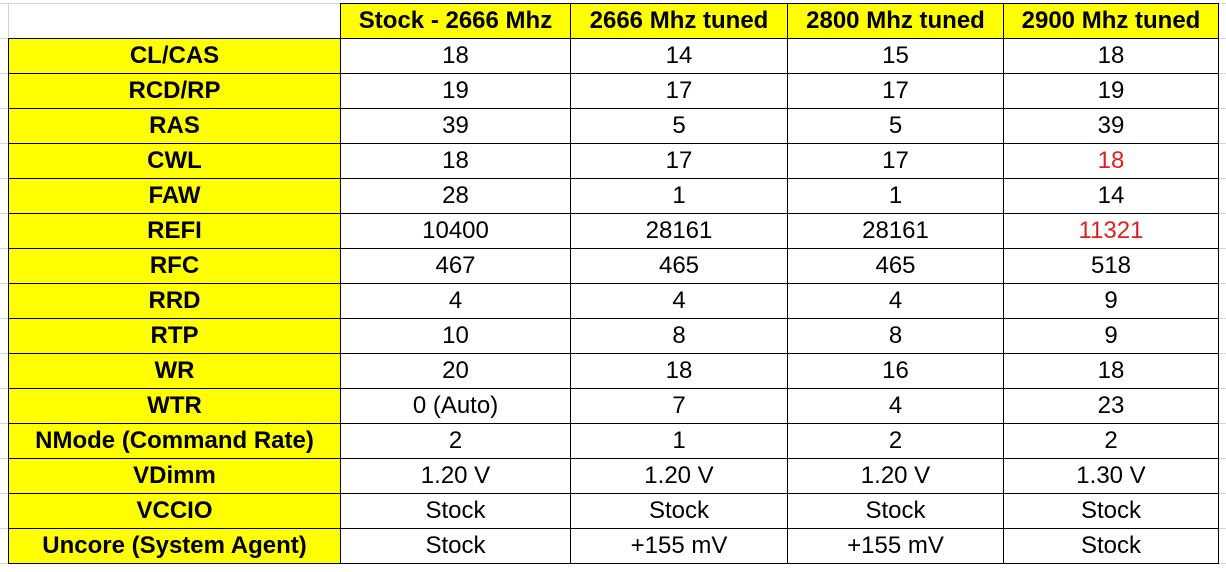 The image size is (1226, 572). Describe the element at coordinates (174, 231) in the screenshot. I see `row-header: REFI` at that location.